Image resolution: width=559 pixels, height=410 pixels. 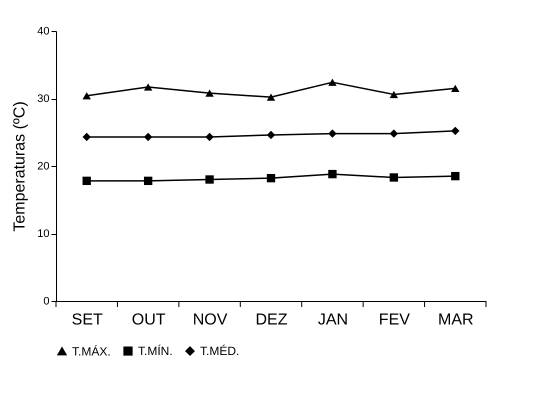 What do you see at coordinates (43, 166) in the screenshot?
I see `y-tick-label: 20` at bounding box center [43, 166].